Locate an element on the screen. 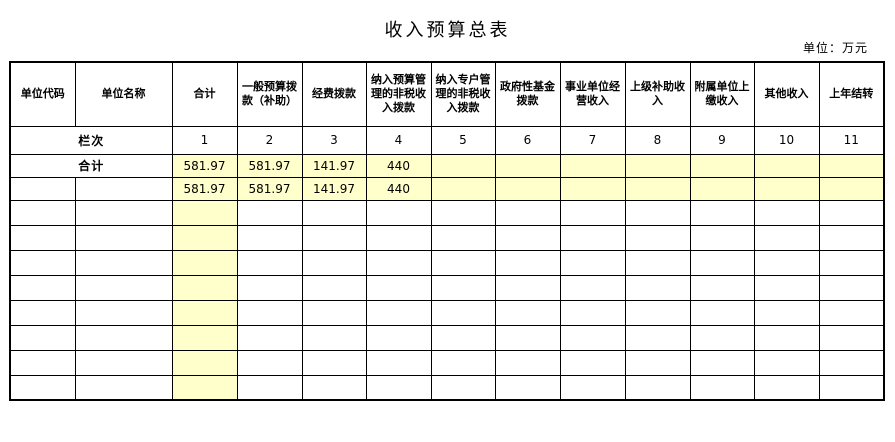  value-cell: 440 is located at coordinates (398, 188).